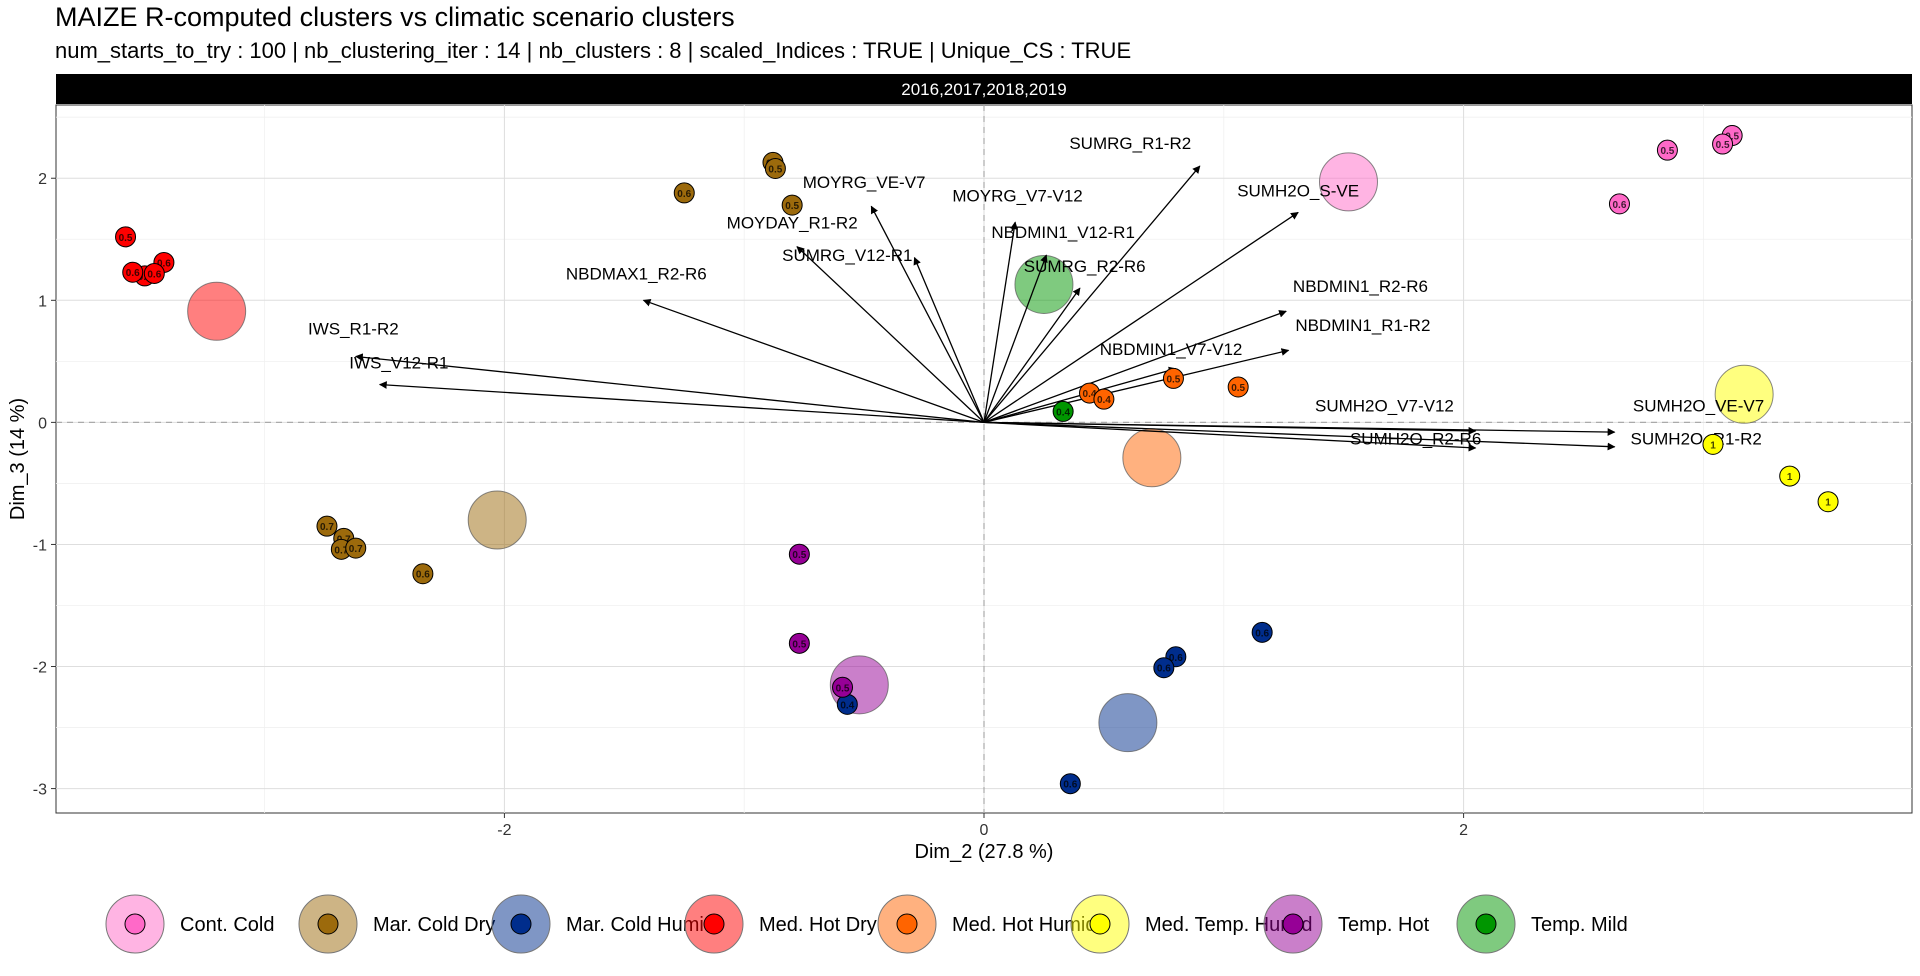  What do you see at coordinates (190, 924) in the screenshot?
I see `legend-item: Cont. Cold` at bounding box center [190, 924].